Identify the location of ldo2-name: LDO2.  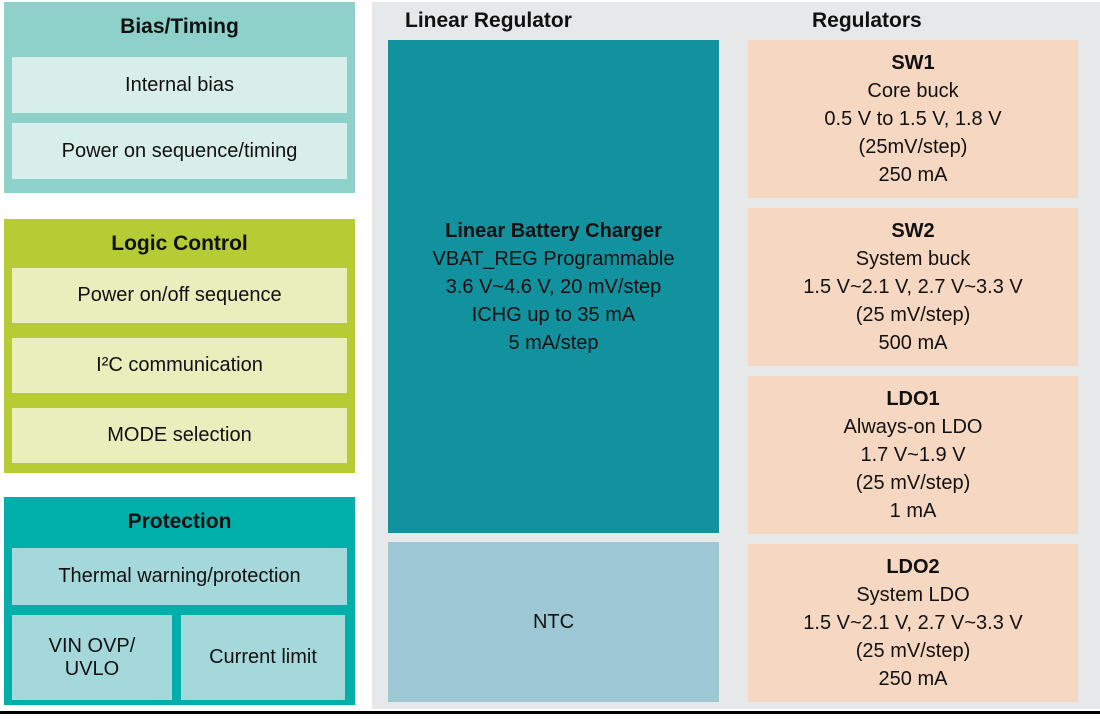
(913, 567).